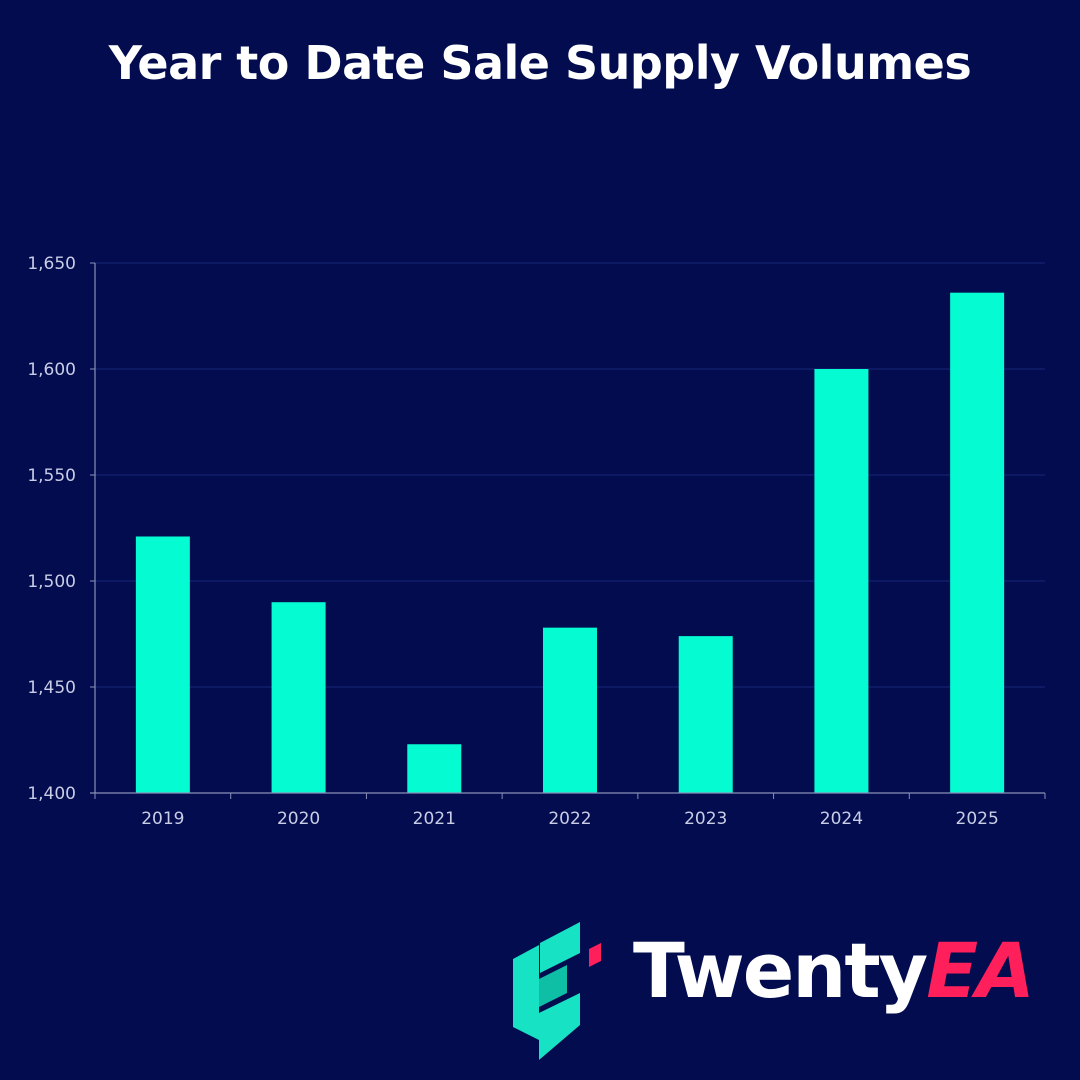 Image resolution: width=1080 pixels, height=1080 pixels. Describe the element at coordinates (162, 664) in the screenshot. I see `bar-2019` at that location.